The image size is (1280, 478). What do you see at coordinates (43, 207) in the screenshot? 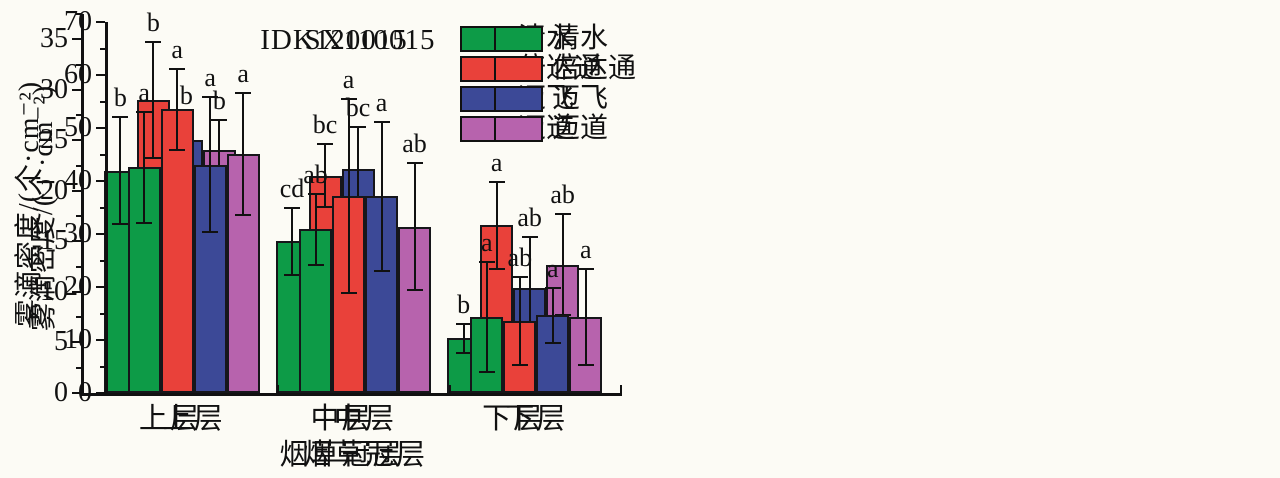
I see `y-axis-label: 雾滴密度/(个·cm⁻²)` at bounding box center [43, 207].